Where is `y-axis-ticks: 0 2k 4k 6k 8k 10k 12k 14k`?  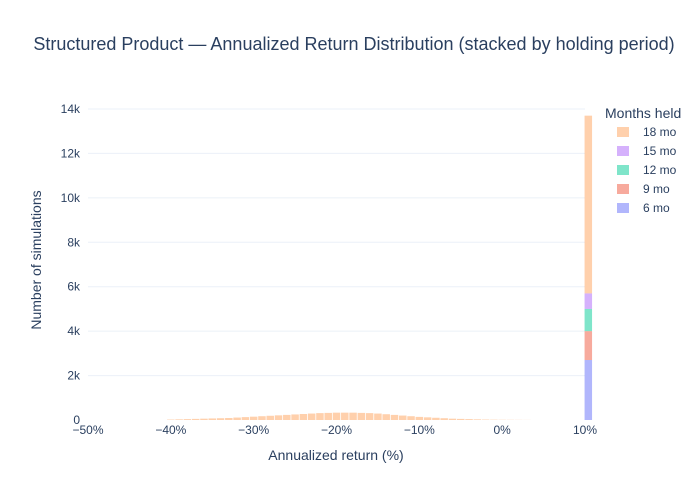
y-axis-ticks: 0 2k 4k 6k 8k 10k 12k 14k is located at coordinates (71, 264).